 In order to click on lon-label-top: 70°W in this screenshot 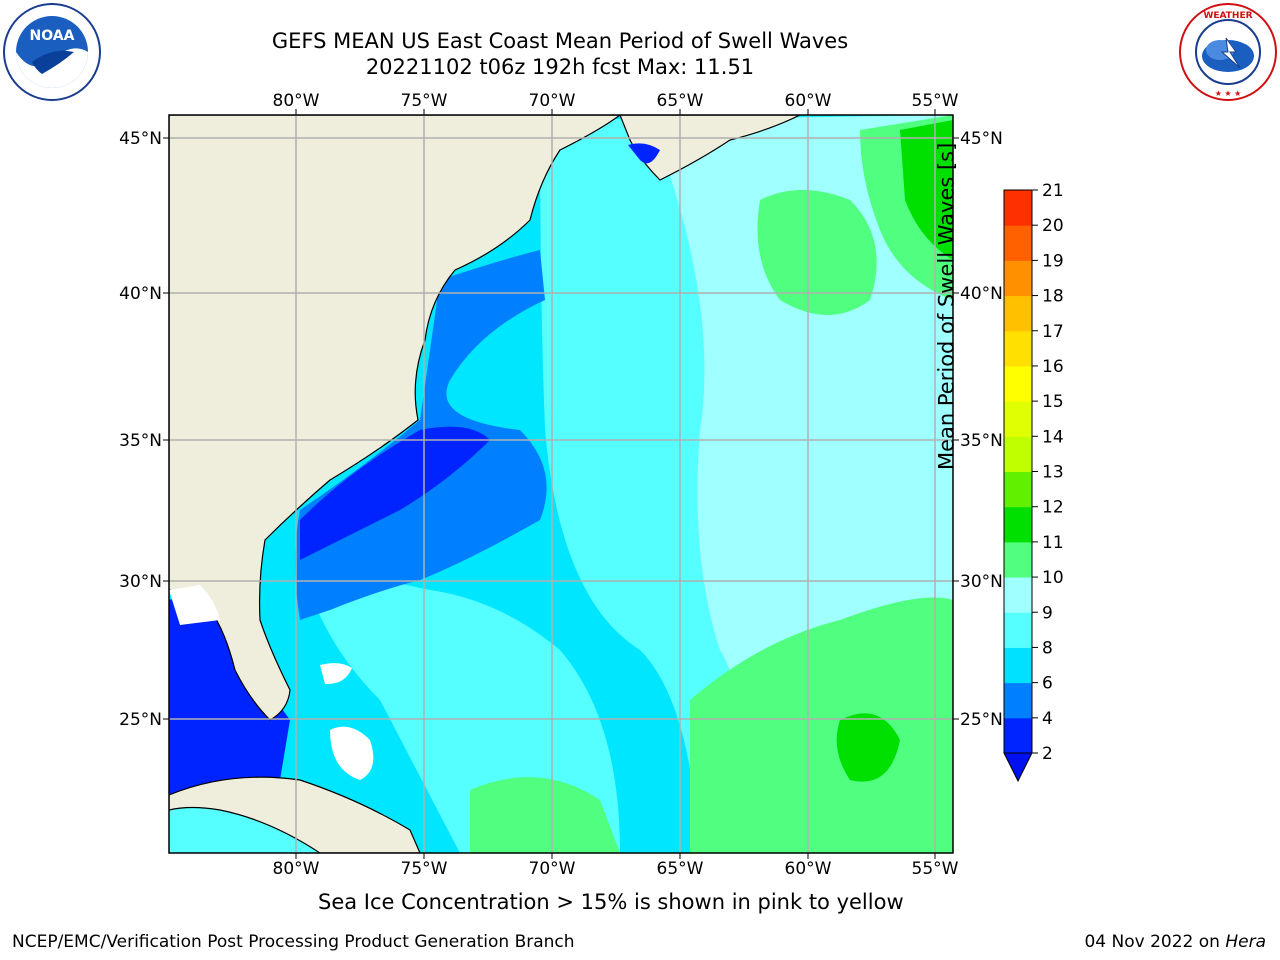, I will do `click(552, 101)`.